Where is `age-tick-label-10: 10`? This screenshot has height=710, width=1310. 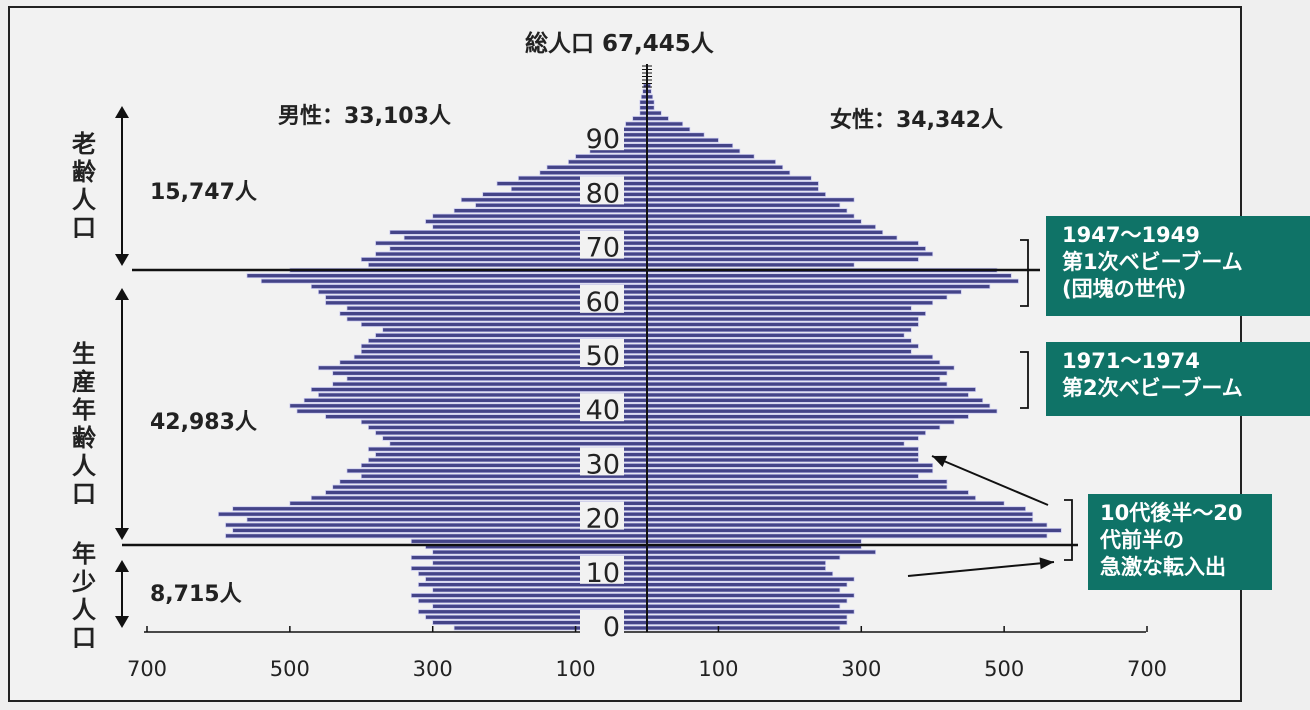 age-tick-label-10: 10 is located at coordinates (603, 573).